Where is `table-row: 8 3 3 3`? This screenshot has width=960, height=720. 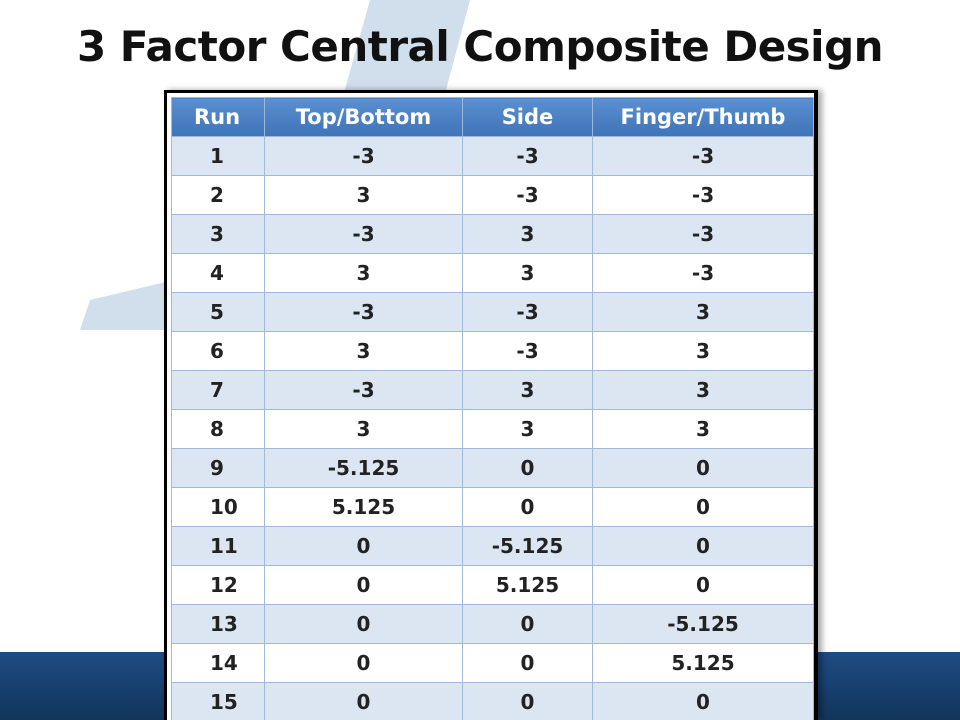 table-row: 8 3 3 3 is located at coordinates (492, 429).